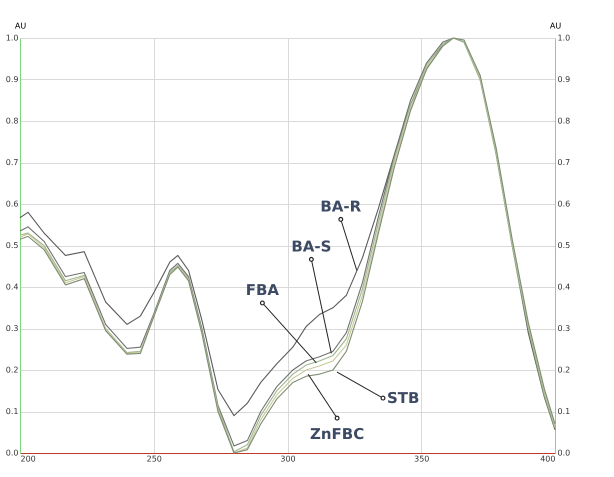 The image size is (614, 477). Describe the element at coordinates (20, 26) in the screenshot. I see `y-axis-title: AU` at that location.